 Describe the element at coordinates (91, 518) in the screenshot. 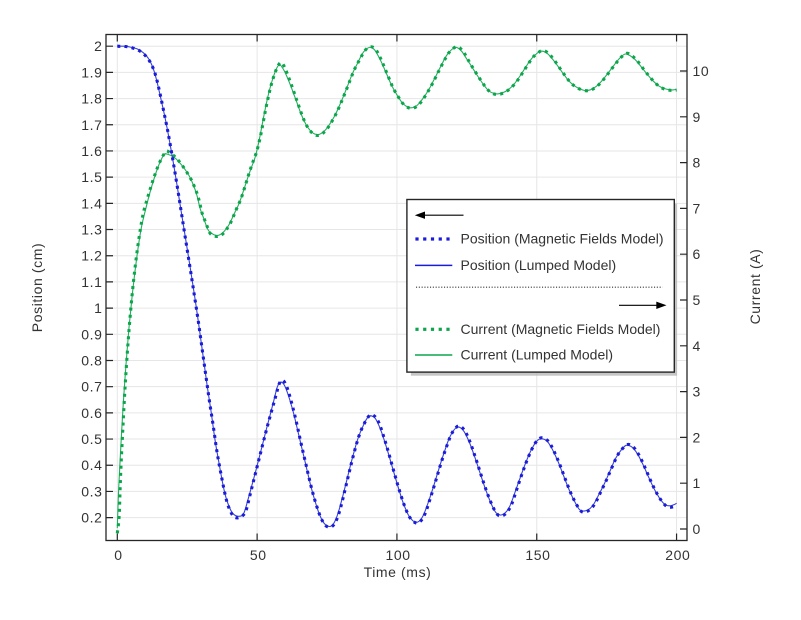

I see `svg-text: 0.2` at that location.